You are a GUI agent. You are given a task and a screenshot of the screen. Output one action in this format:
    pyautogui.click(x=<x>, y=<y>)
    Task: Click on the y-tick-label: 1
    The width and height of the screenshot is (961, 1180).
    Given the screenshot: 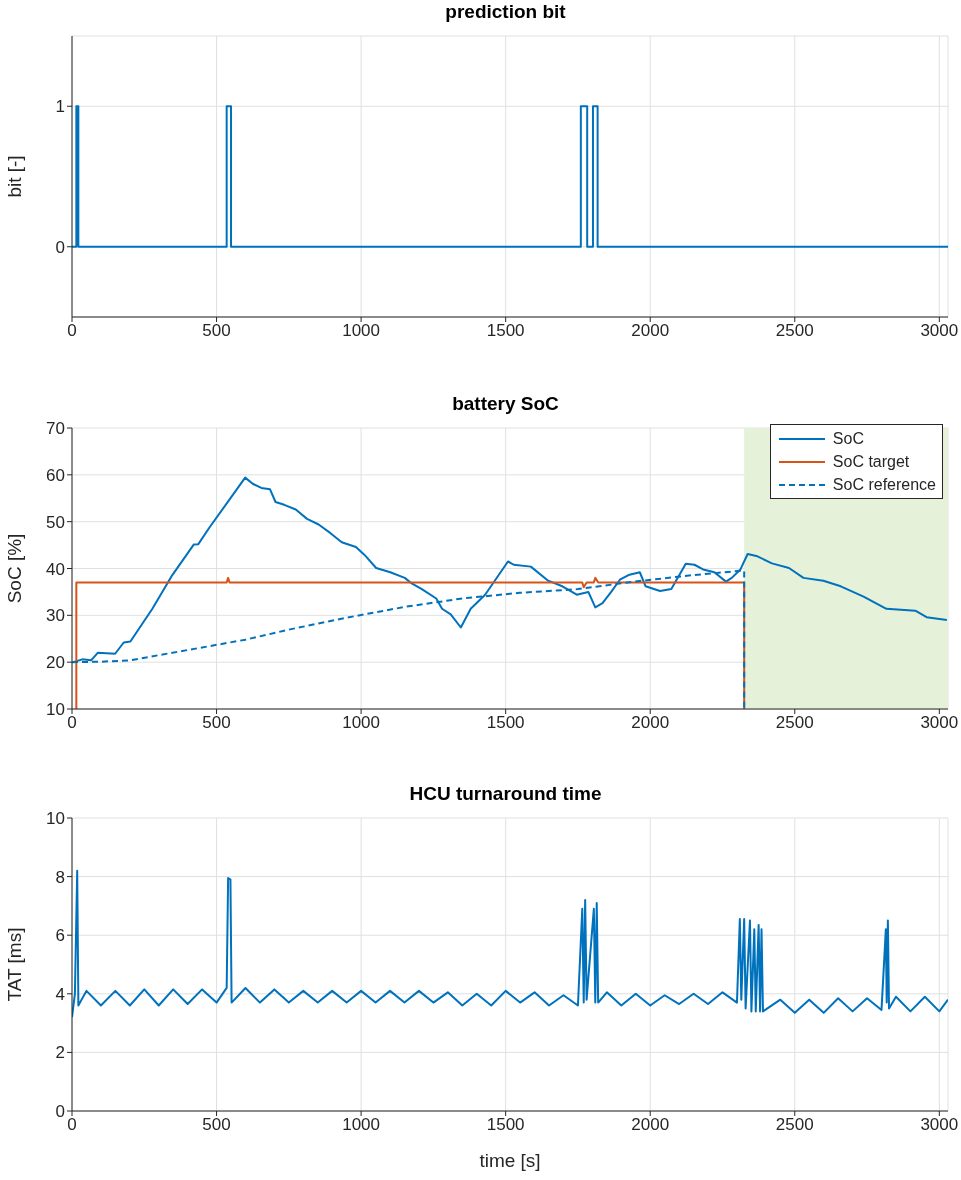 What is the action you would take?
    pyautogui.click(x=60, y=107)
    